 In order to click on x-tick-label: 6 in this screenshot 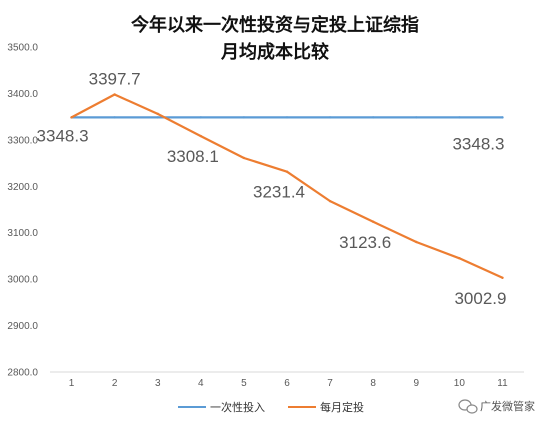, I will do `click(287, 383)`.